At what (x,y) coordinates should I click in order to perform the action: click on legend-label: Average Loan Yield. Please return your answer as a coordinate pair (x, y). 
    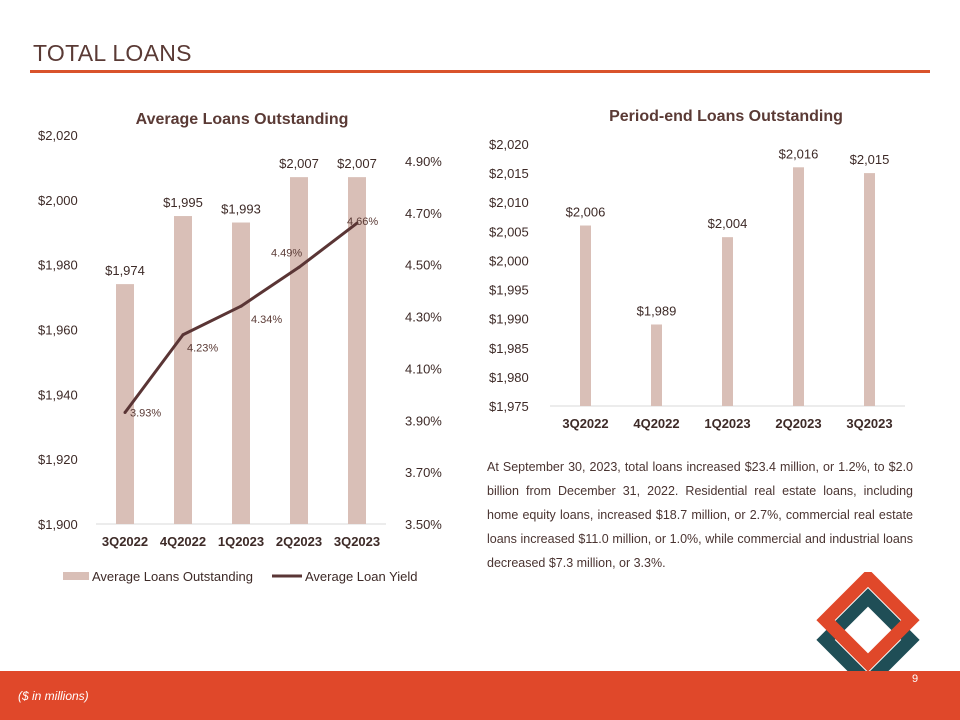
    Looking at the image, I should click on (361, 576).